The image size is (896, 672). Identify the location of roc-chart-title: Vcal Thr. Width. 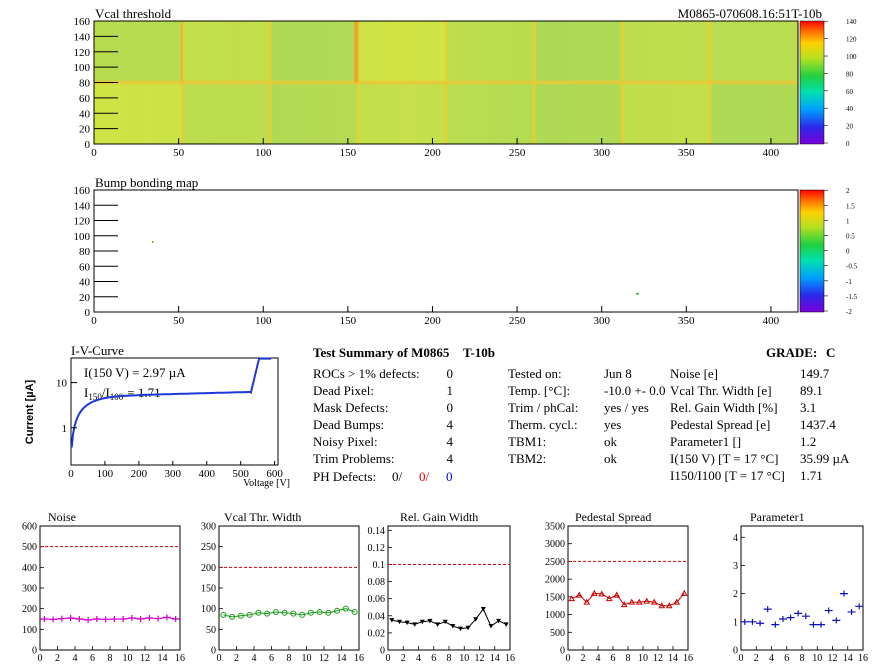
(262, 517).